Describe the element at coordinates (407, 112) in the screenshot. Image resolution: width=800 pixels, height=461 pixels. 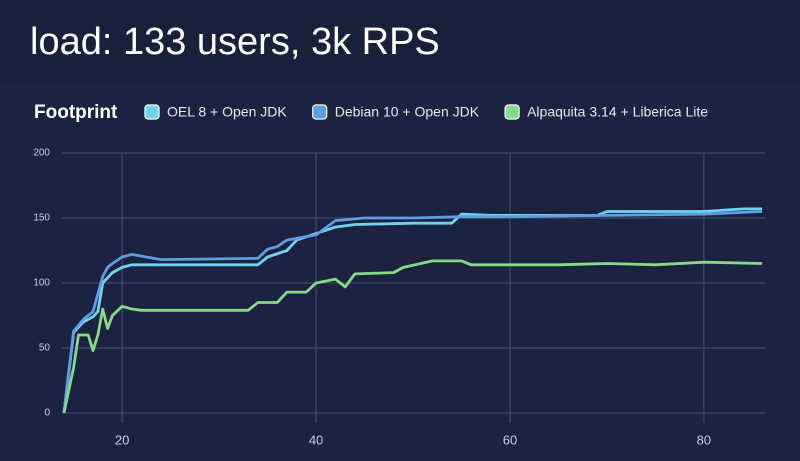
I see `legend-label: Debian 10 + Open JDK` at that location.